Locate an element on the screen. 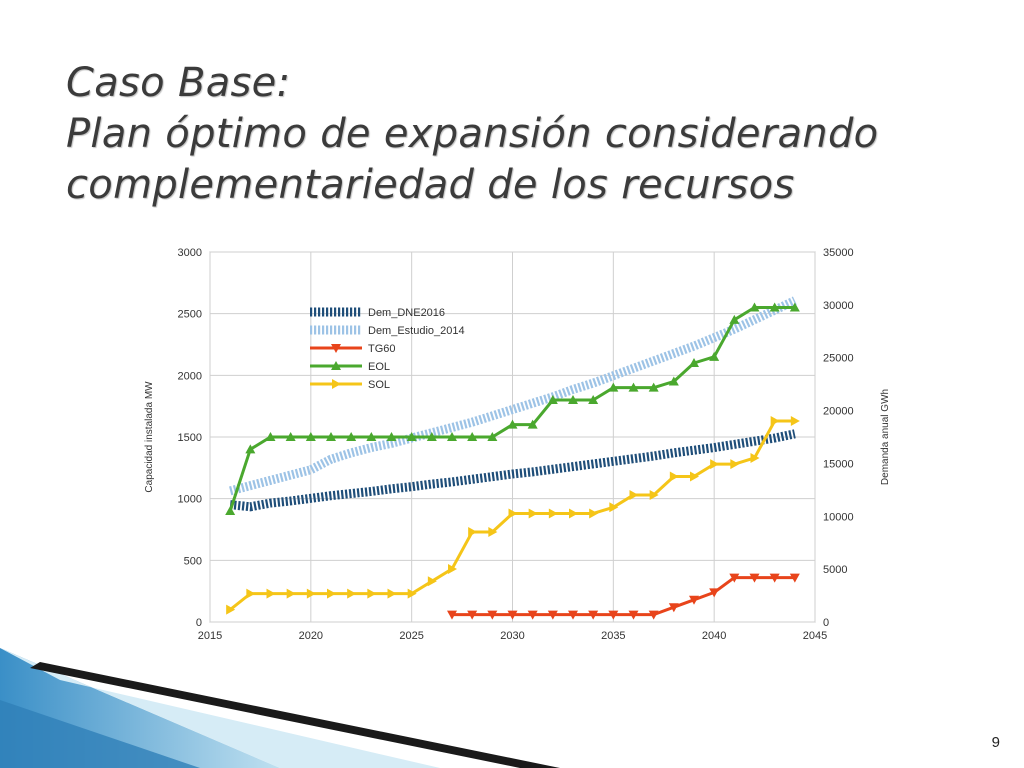 The image size is (1024, 768). x-tick-label: 2025 is located at coordinates (411, 636).